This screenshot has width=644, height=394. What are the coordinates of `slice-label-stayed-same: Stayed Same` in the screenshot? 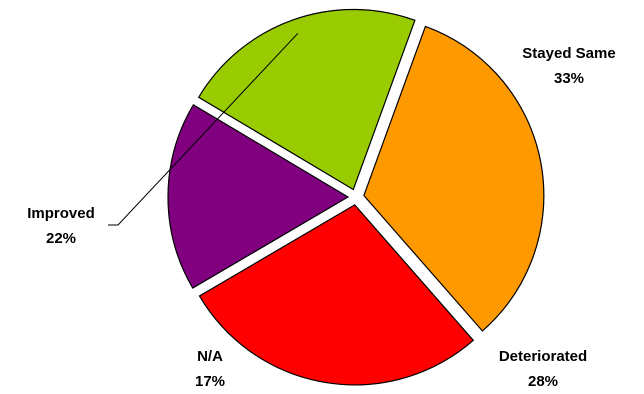 It's located at (568, 53).